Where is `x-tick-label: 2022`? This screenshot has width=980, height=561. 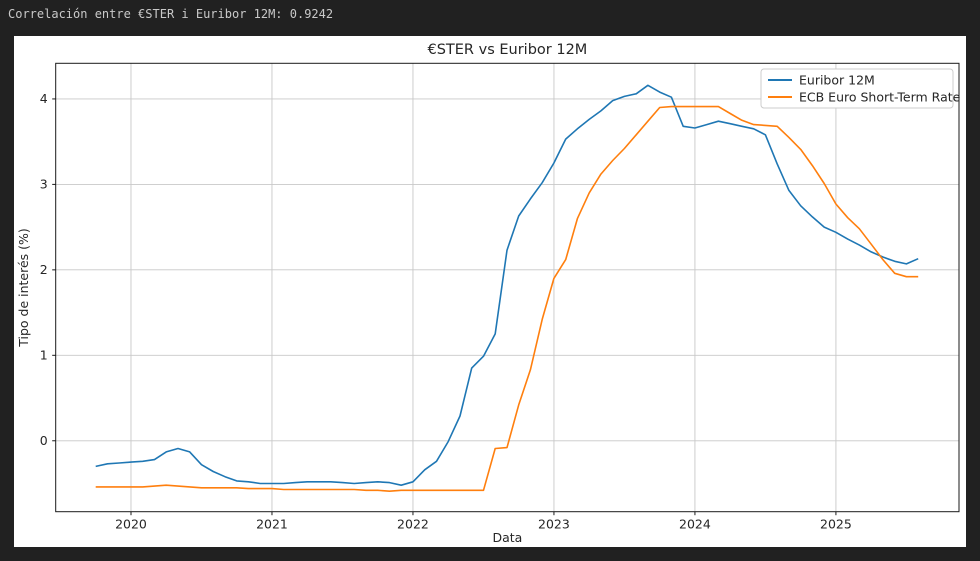 x-tick-label: 2022 is located at coordinates (413, 524).